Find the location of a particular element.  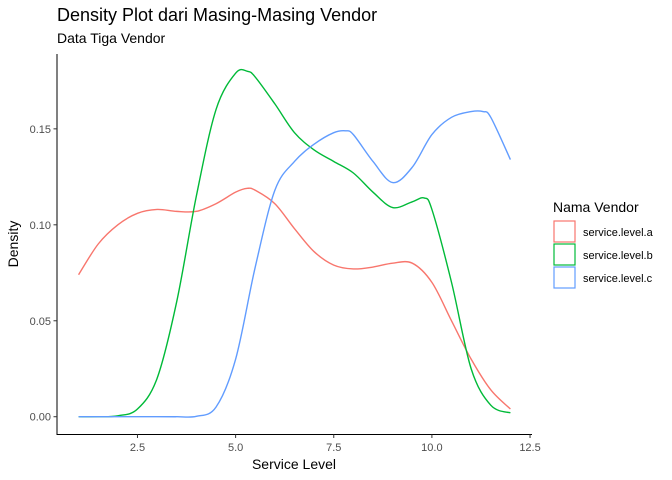

chart-title: Density Plot dari Masing-Masing Vendor is located at coordinates (217, 15).